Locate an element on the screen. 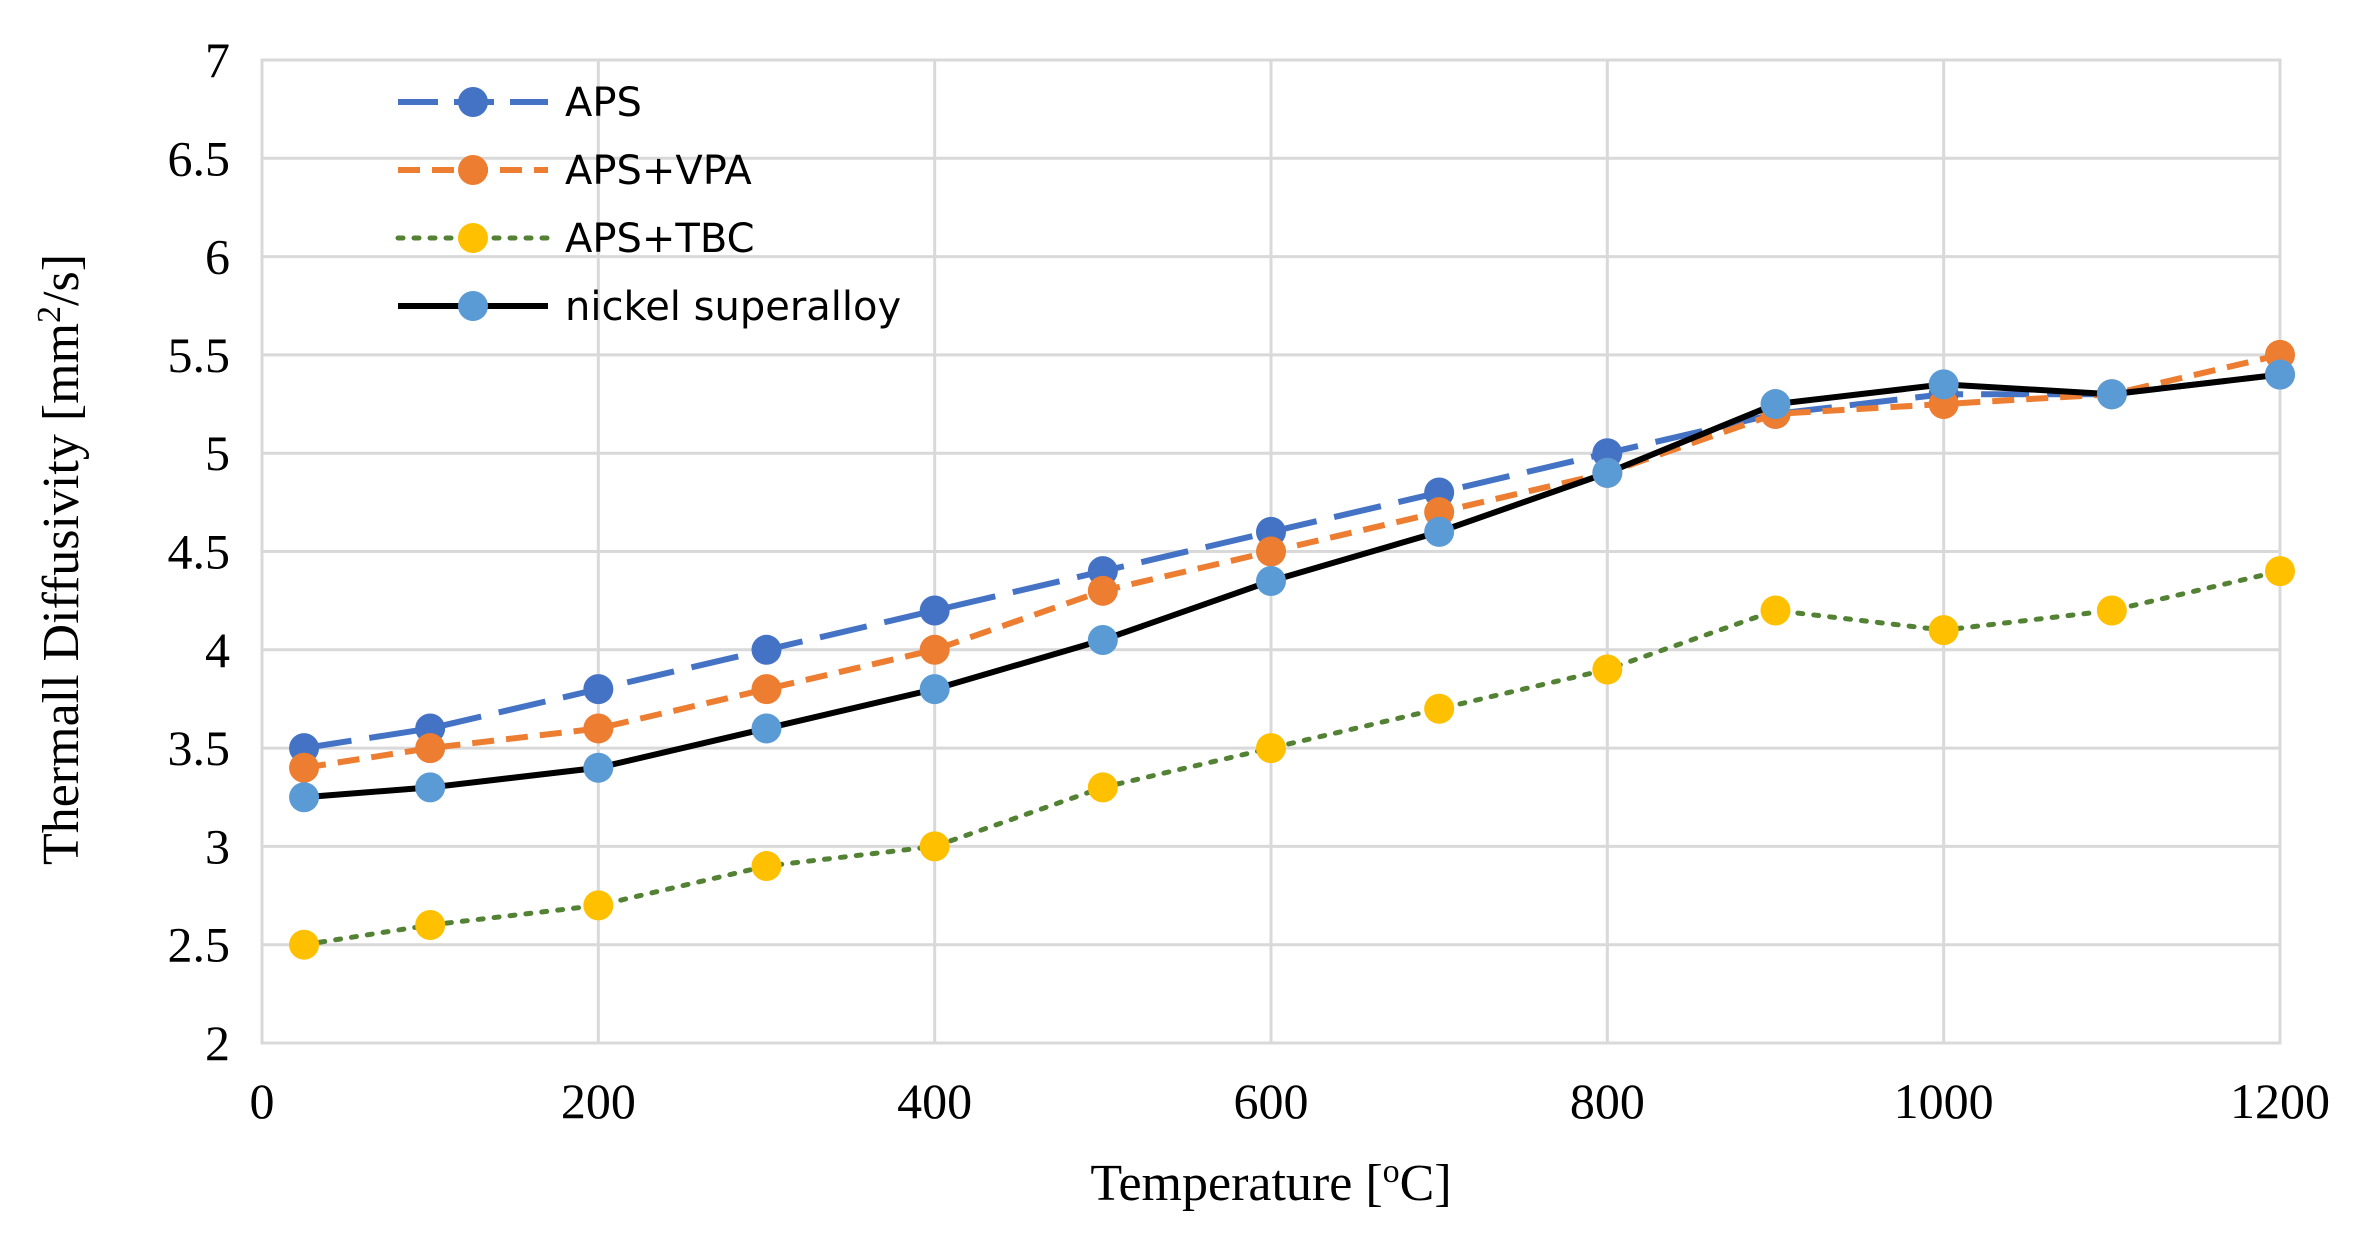  y-tick-label: 6 is located at coordinates (217, 257).